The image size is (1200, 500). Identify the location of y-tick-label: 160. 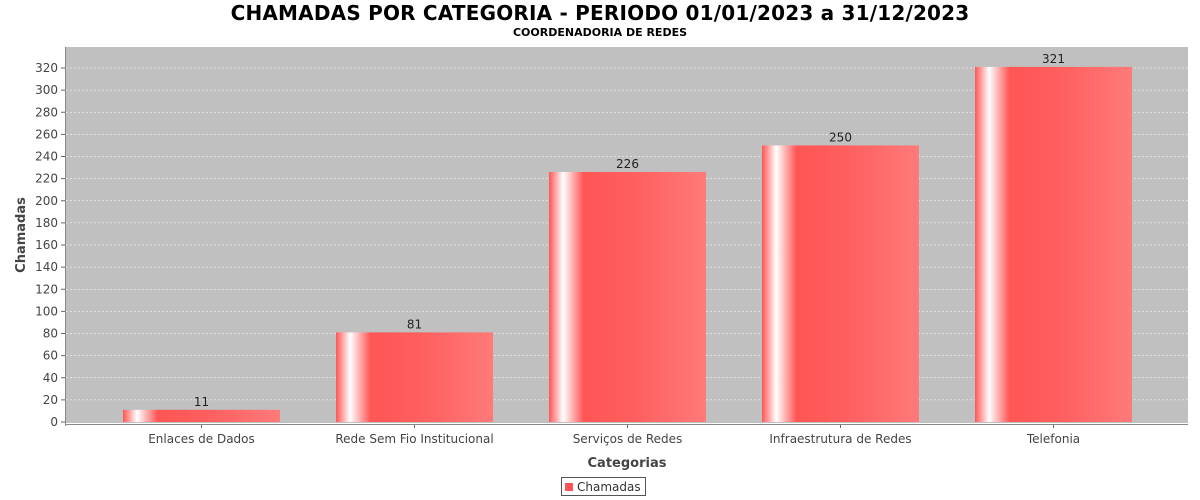
(46, 245).